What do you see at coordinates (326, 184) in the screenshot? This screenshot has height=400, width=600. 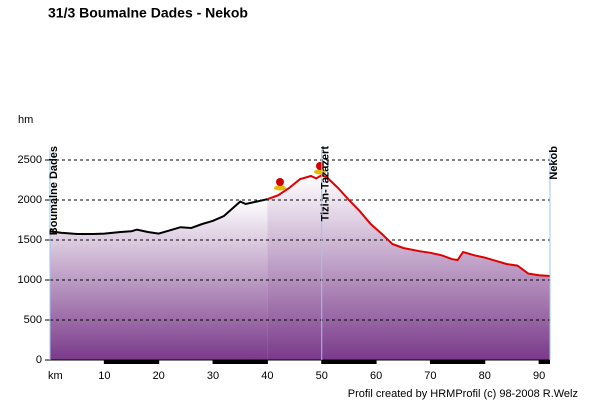 I see `waypoint-label: Tizi-n-Tazazert` at bounding box center [326, 184].